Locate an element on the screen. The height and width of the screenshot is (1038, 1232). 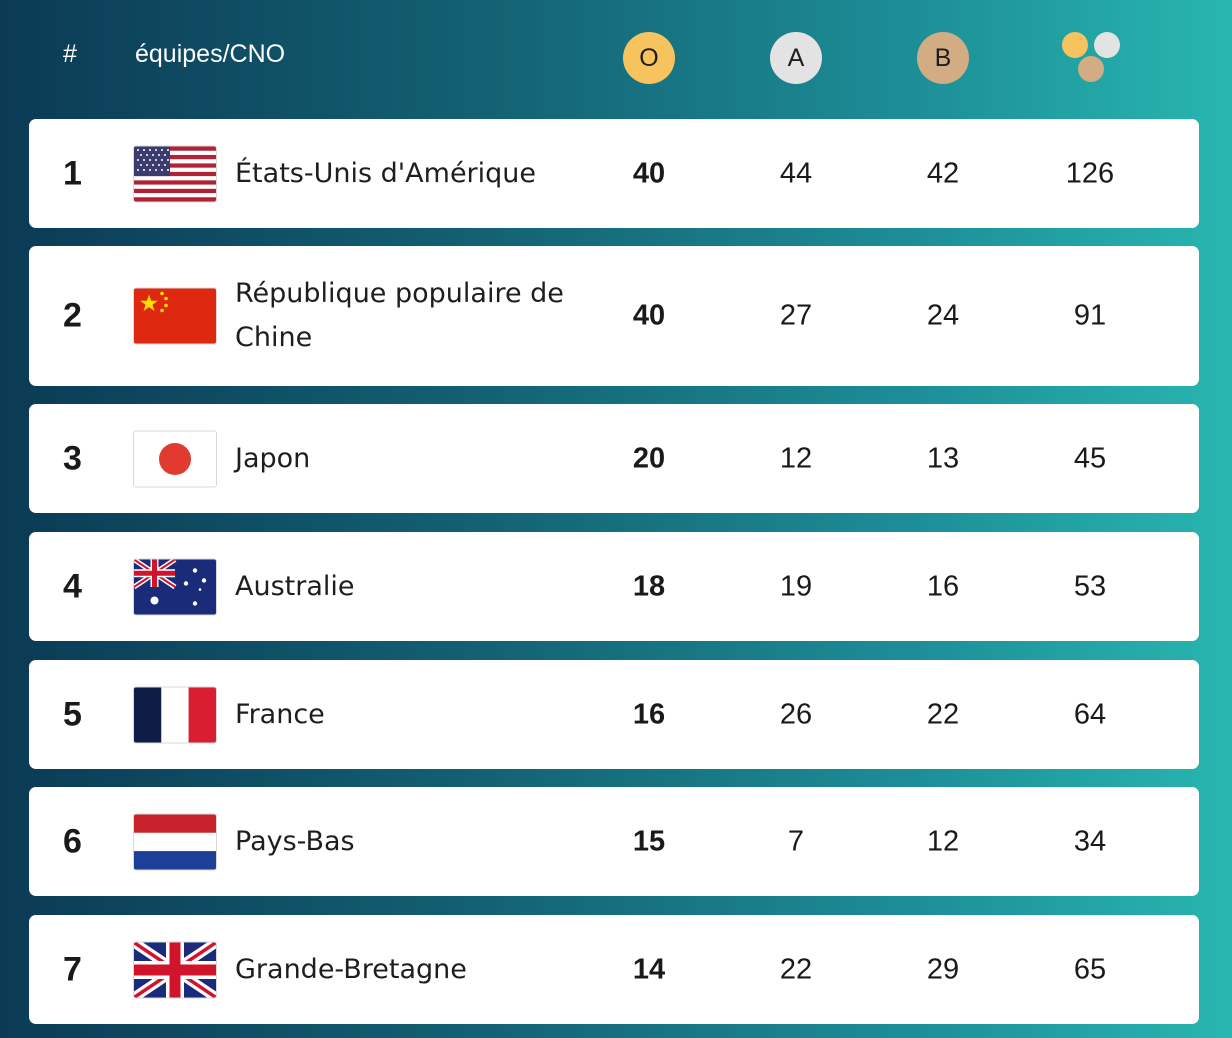
bronze-dot is located at coordinates (1091, 69).